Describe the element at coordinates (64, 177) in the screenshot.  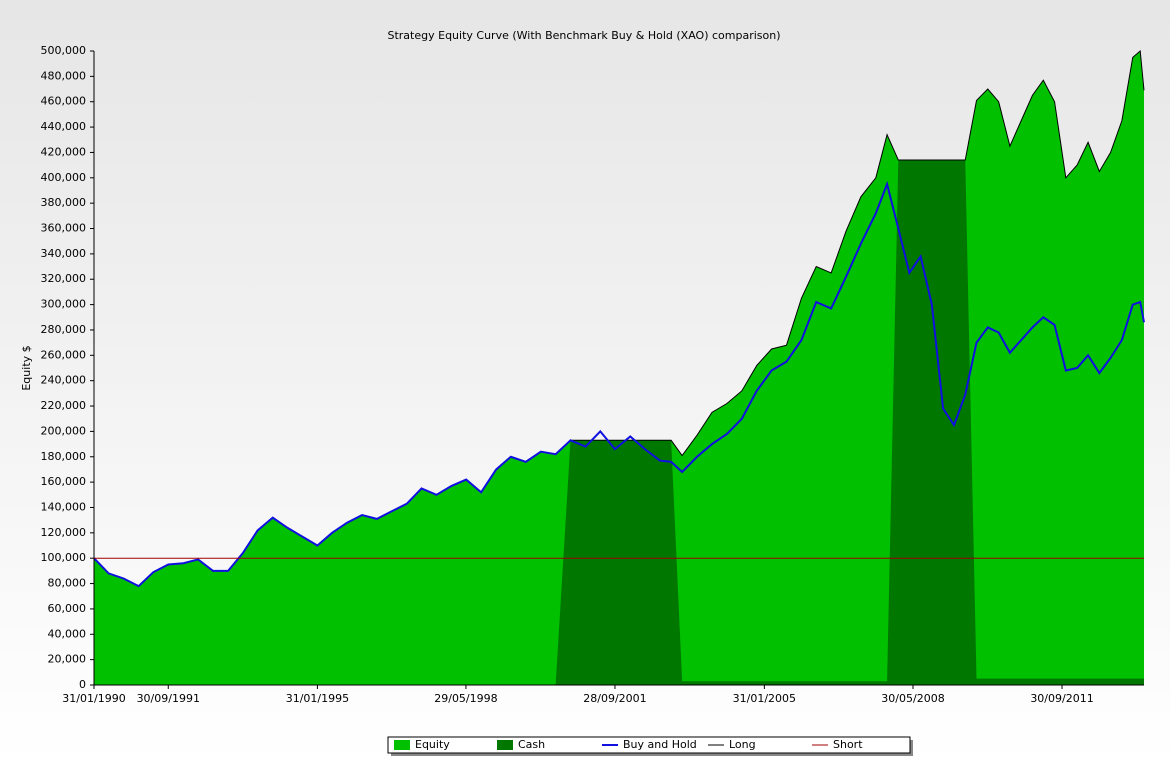
I see `y-tick-label: 400,000` at that location.